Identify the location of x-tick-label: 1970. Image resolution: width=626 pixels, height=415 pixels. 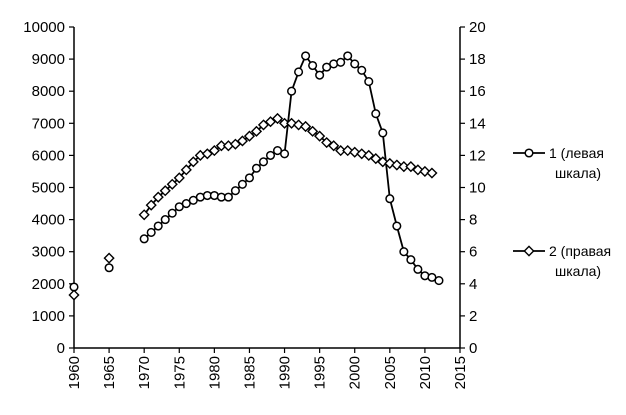
(144, 372).